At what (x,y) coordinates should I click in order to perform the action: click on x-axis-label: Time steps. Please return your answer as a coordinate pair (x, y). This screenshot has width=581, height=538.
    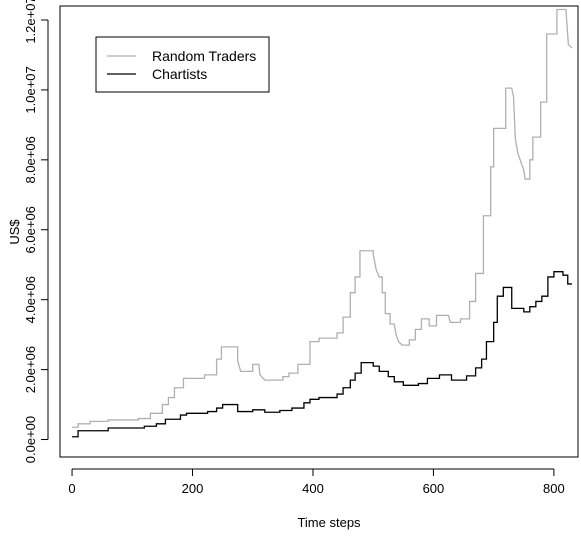
    Looking at the image, I should click on (329, 522).